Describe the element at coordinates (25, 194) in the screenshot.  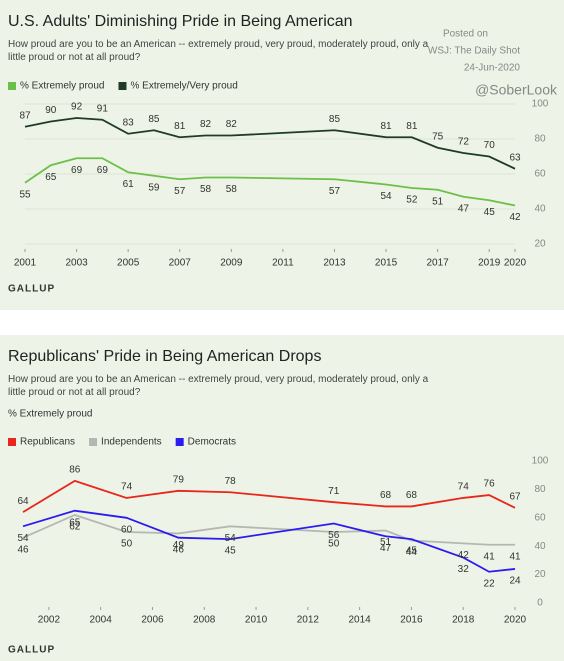
I see `data-label: 55` at that location.